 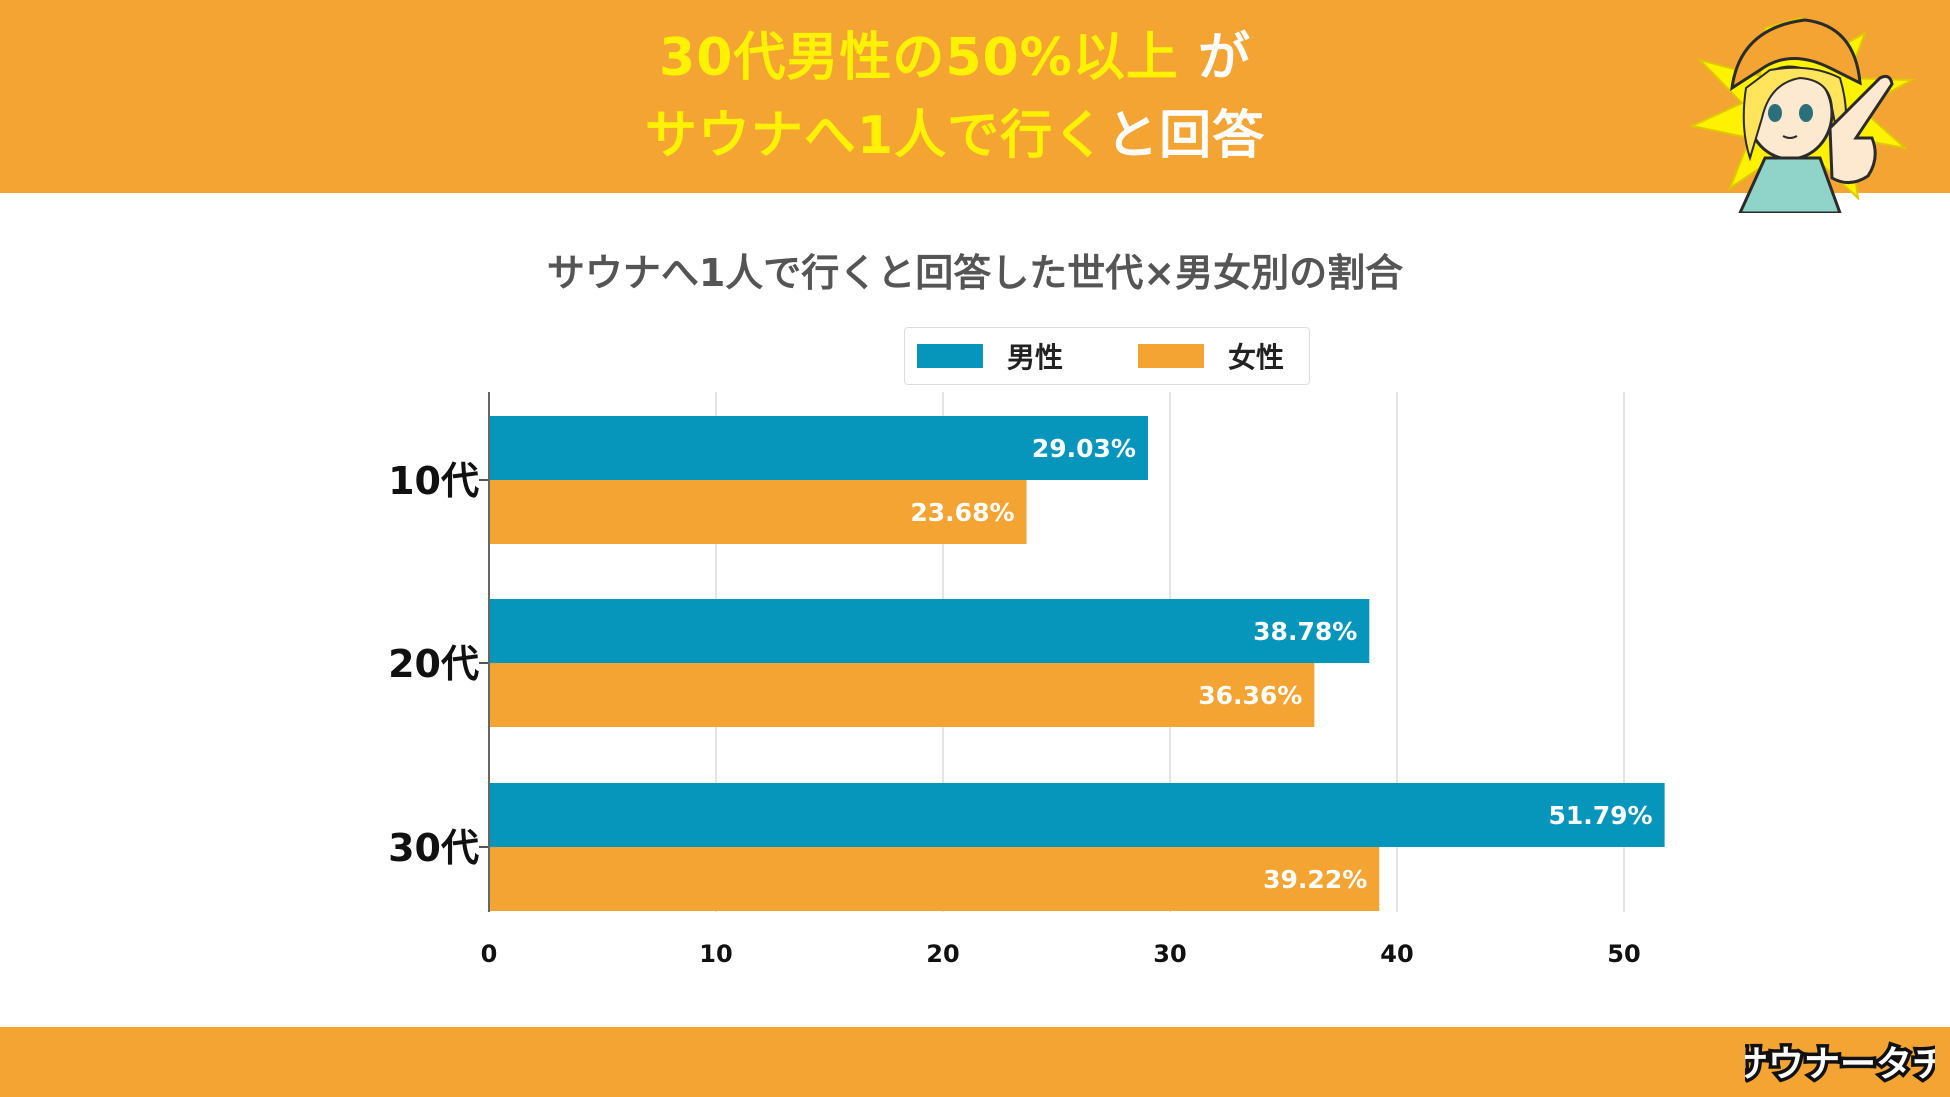 What do you see at coordinates (1107, 356) in the screenshot?
I see `chart-legend: 男性 女性` at bounding box center [1107, 356].